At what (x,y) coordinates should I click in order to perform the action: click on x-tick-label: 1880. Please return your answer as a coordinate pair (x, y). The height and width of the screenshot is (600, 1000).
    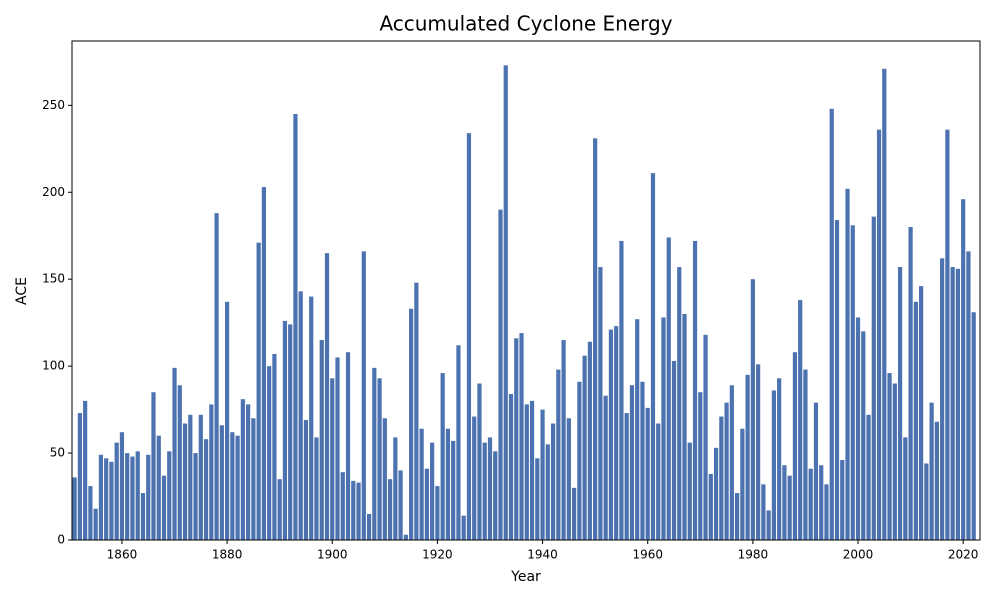
    Looking at the image, I should click on (227, 555).